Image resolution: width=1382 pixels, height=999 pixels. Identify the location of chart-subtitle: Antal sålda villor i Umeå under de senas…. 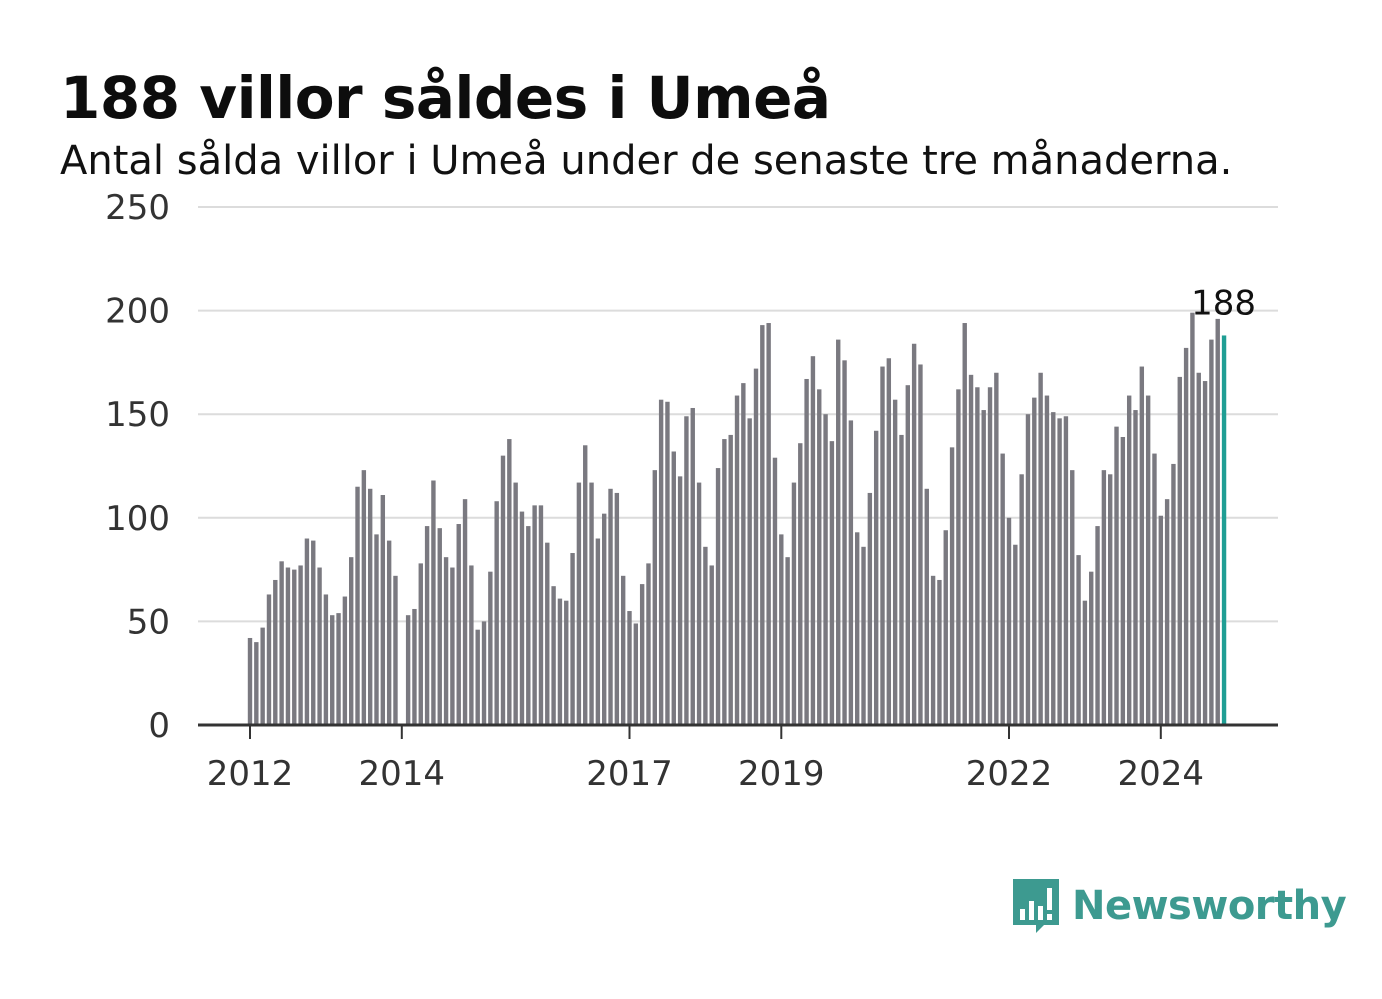
(646, 161).